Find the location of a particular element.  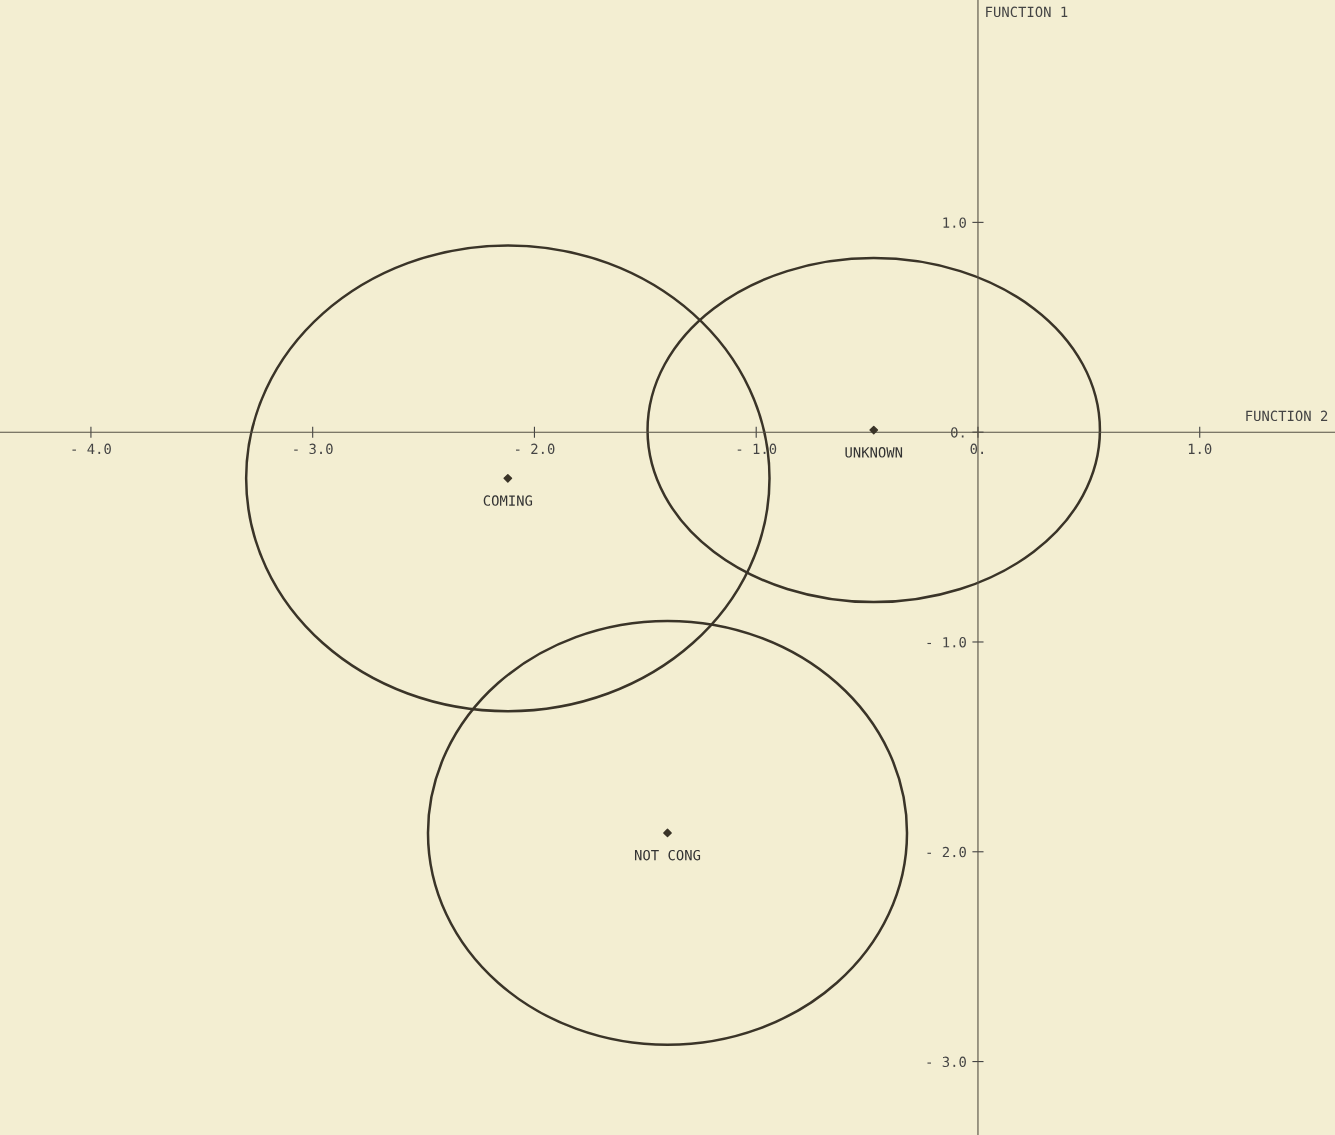

y-tick-label: - 3.0 is located at coordinates (946, 1062).